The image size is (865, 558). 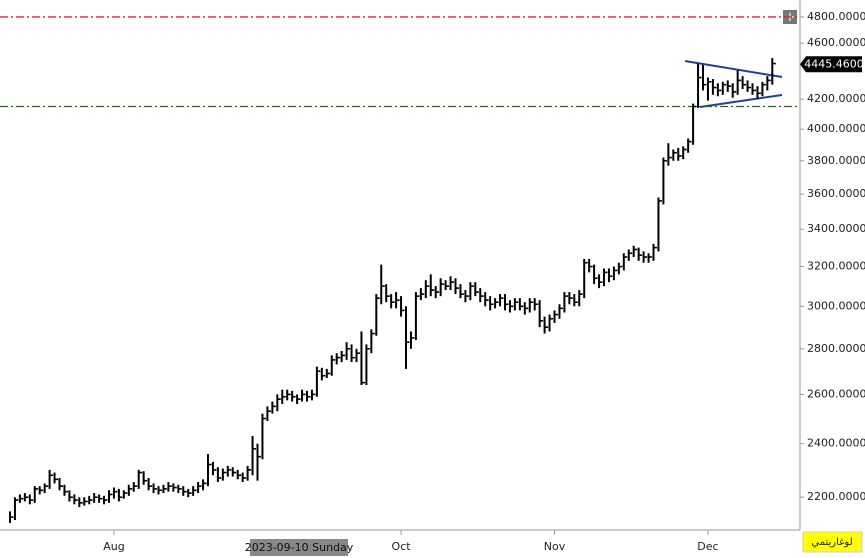 I want to click on x-tick-label: Nov, so click(x=555, y=546).